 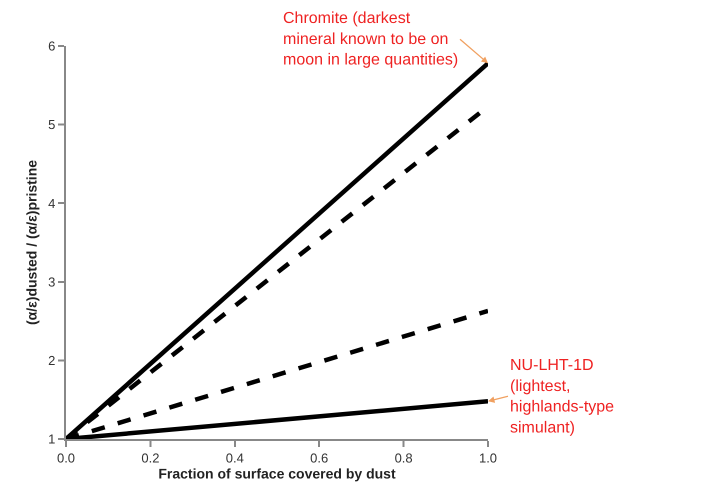 What do you see at coordinates (52, 124) in the screenshot?
I see `y-tick-label: 5` at bounding box center [52, 124].